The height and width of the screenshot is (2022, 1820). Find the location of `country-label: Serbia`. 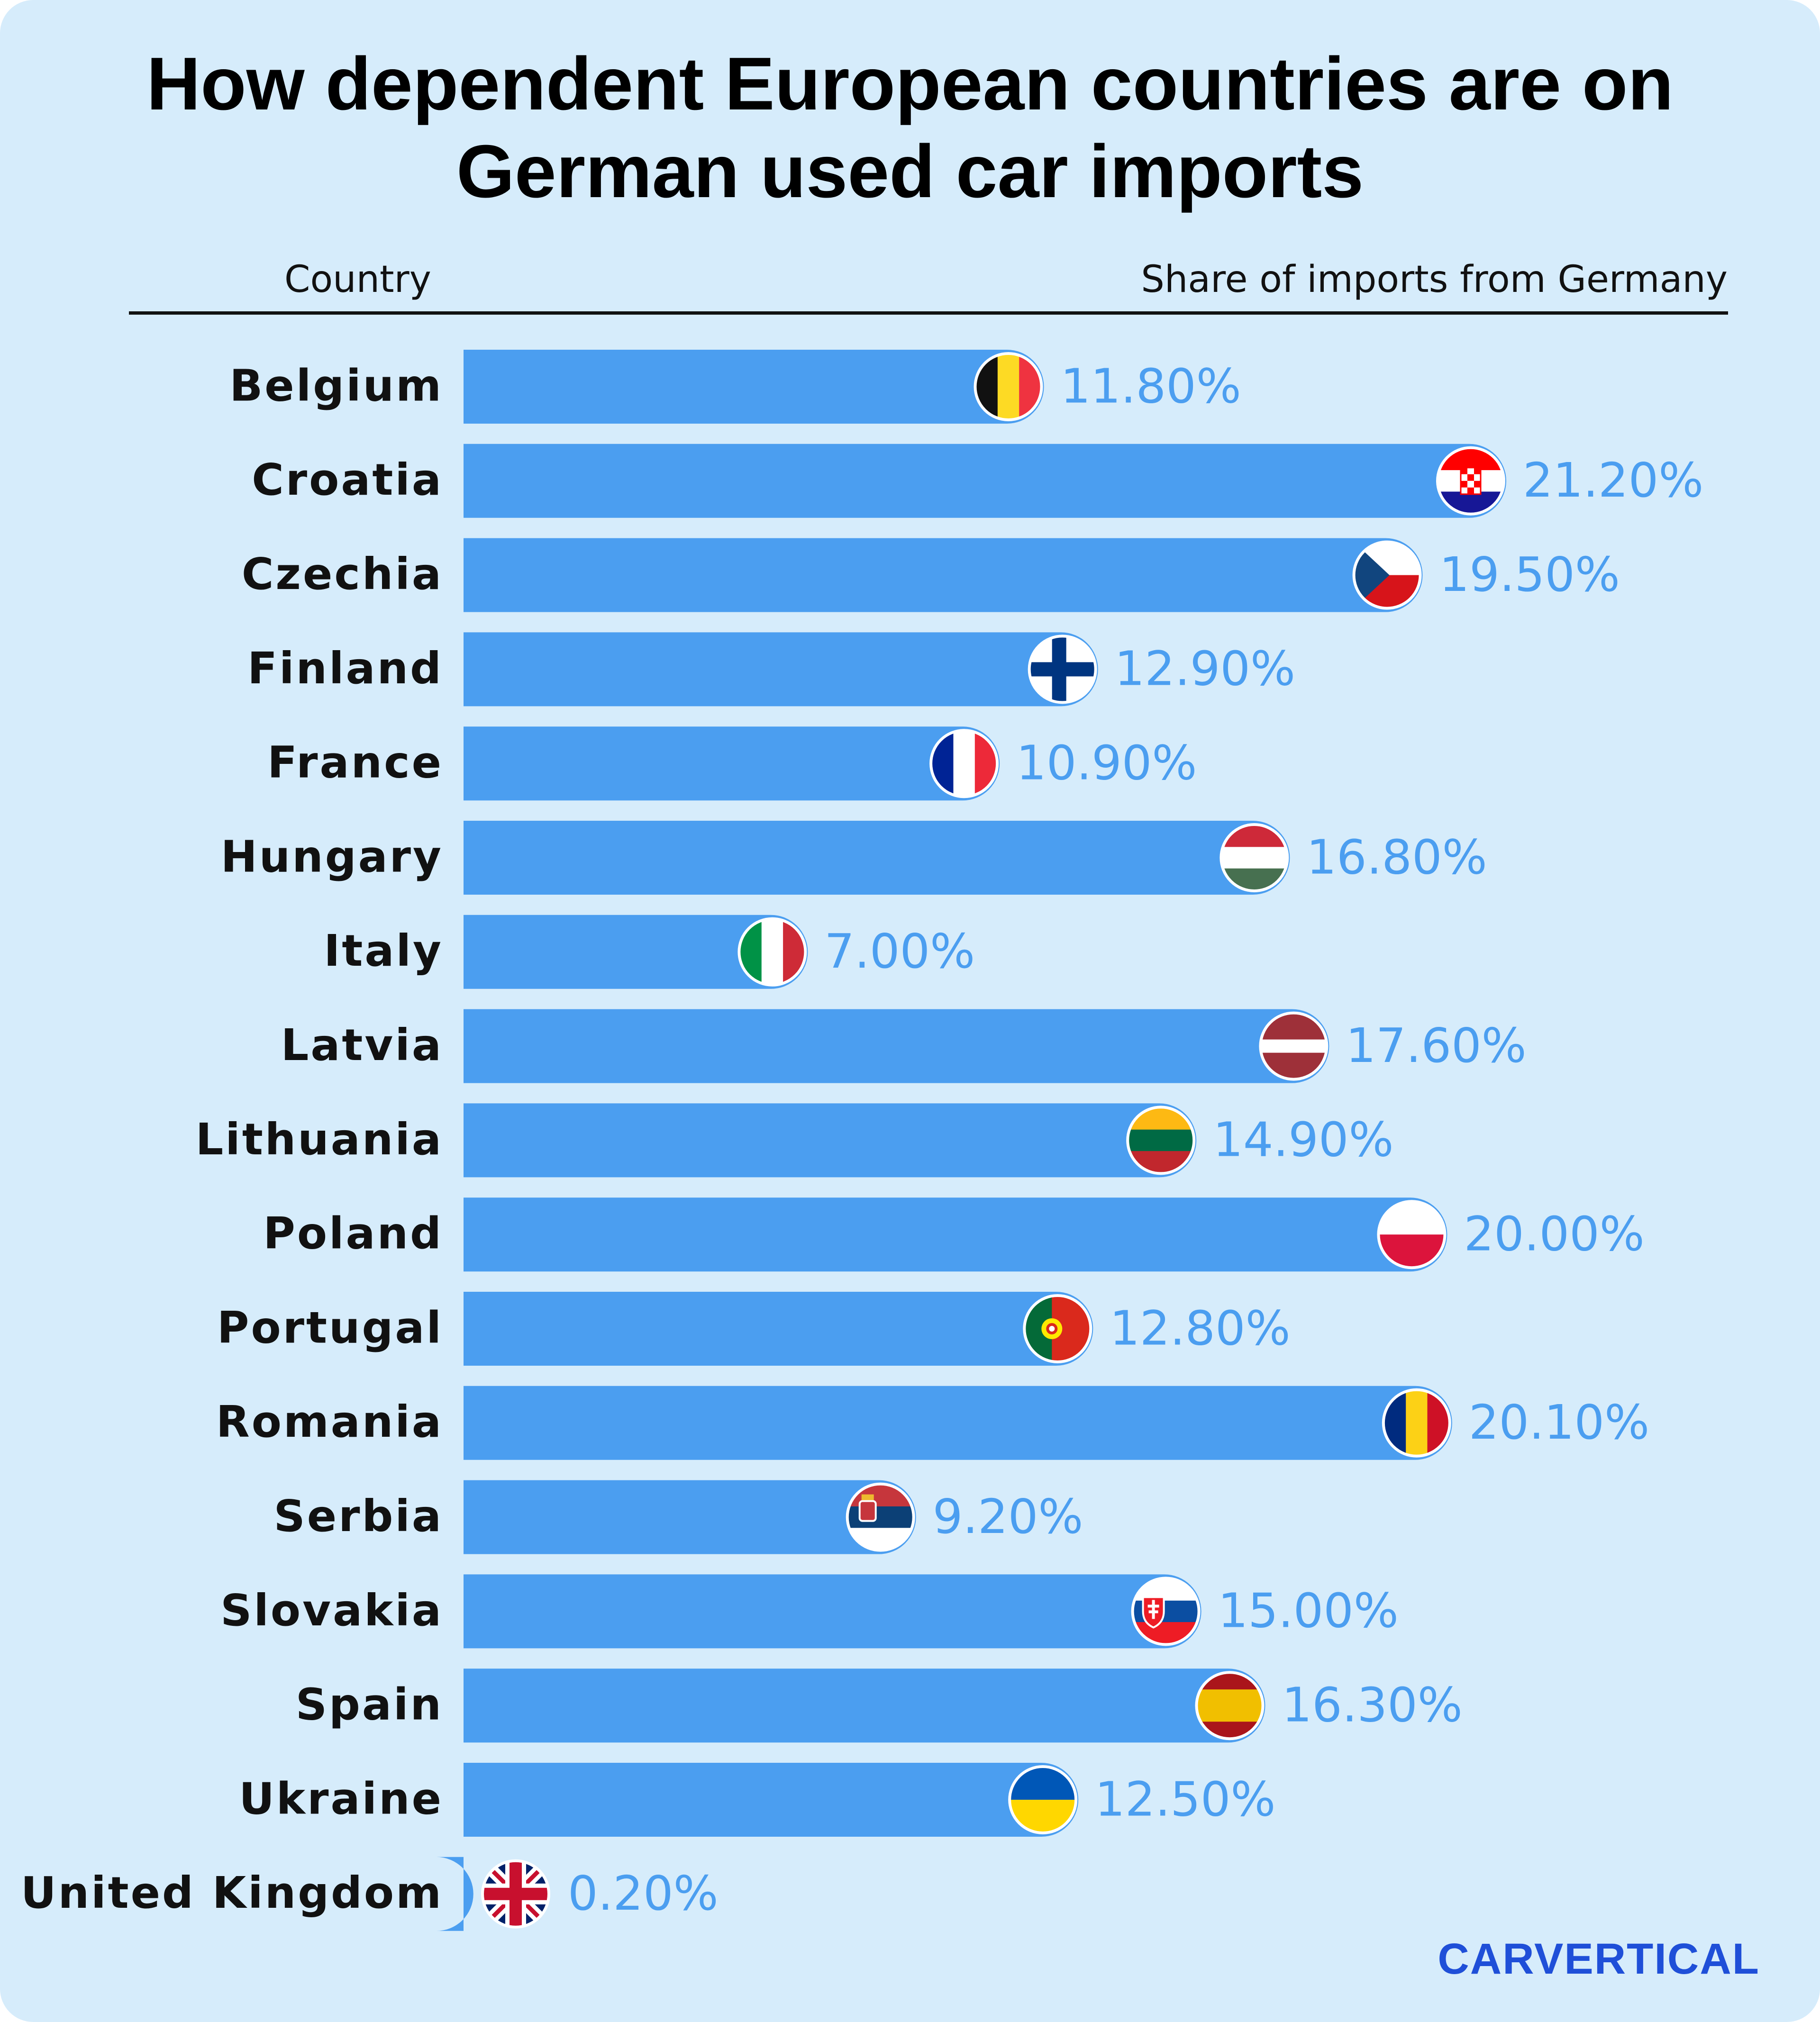

country-label: Serbia is located at coordinates (359, 1516).